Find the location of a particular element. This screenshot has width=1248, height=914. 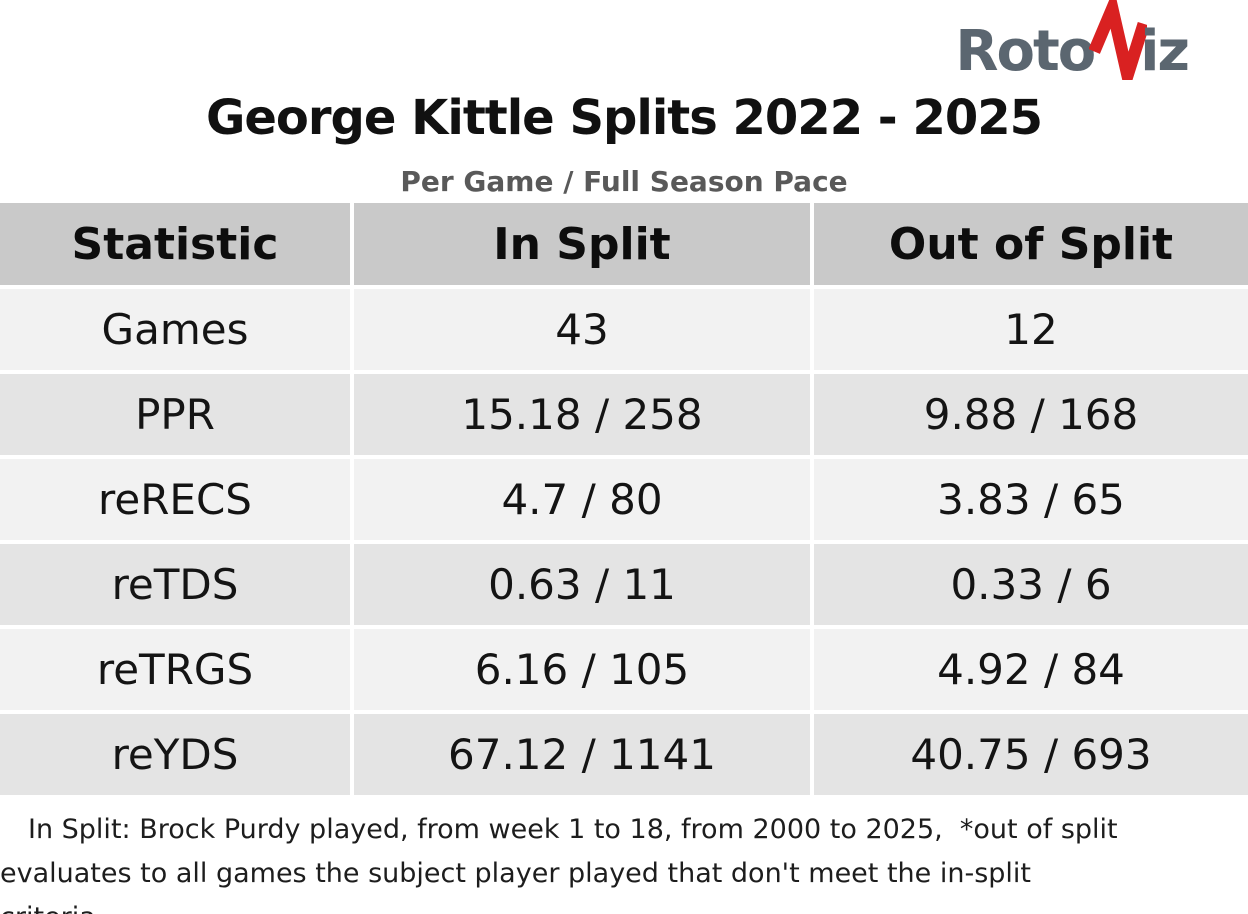

value-cell: 40.75 / 693 is located at coordinates (1031, 754).